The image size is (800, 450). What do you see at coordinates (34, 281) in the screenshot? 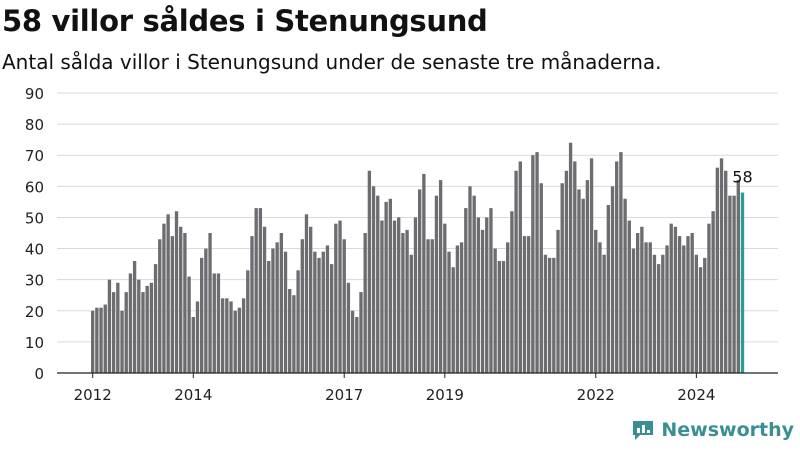
I see `y-tick-label: 30` at bounding box center [34, 281].